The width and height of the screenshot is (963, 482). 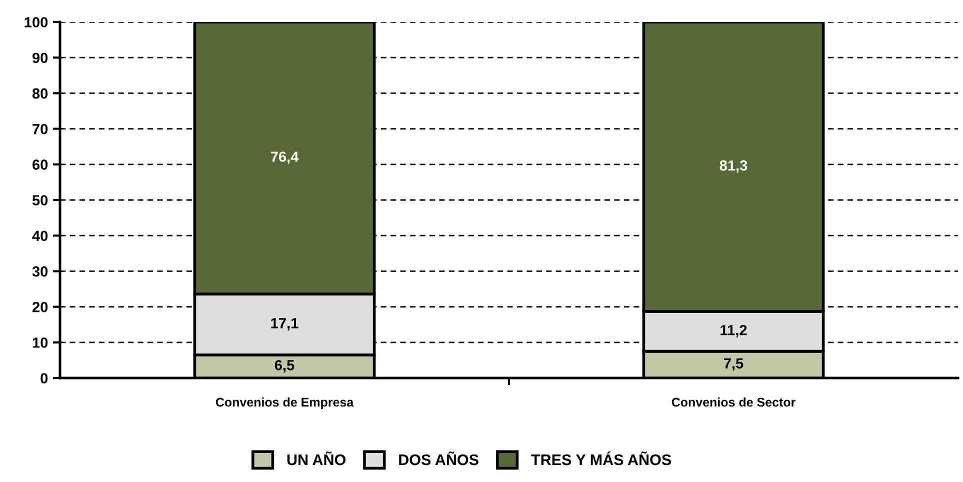 I want to click on y-tick-label: 80, so click(x=40, y=93).